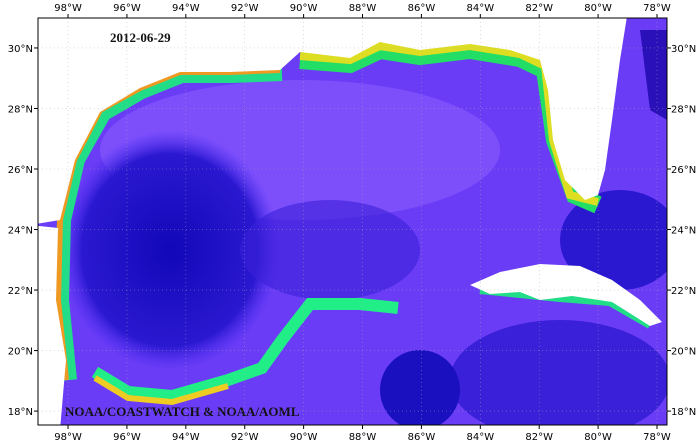  Describe the element at coordinates (140, 37) in the screenshot. I see `date-stamp: 2012-06-29` at that location.